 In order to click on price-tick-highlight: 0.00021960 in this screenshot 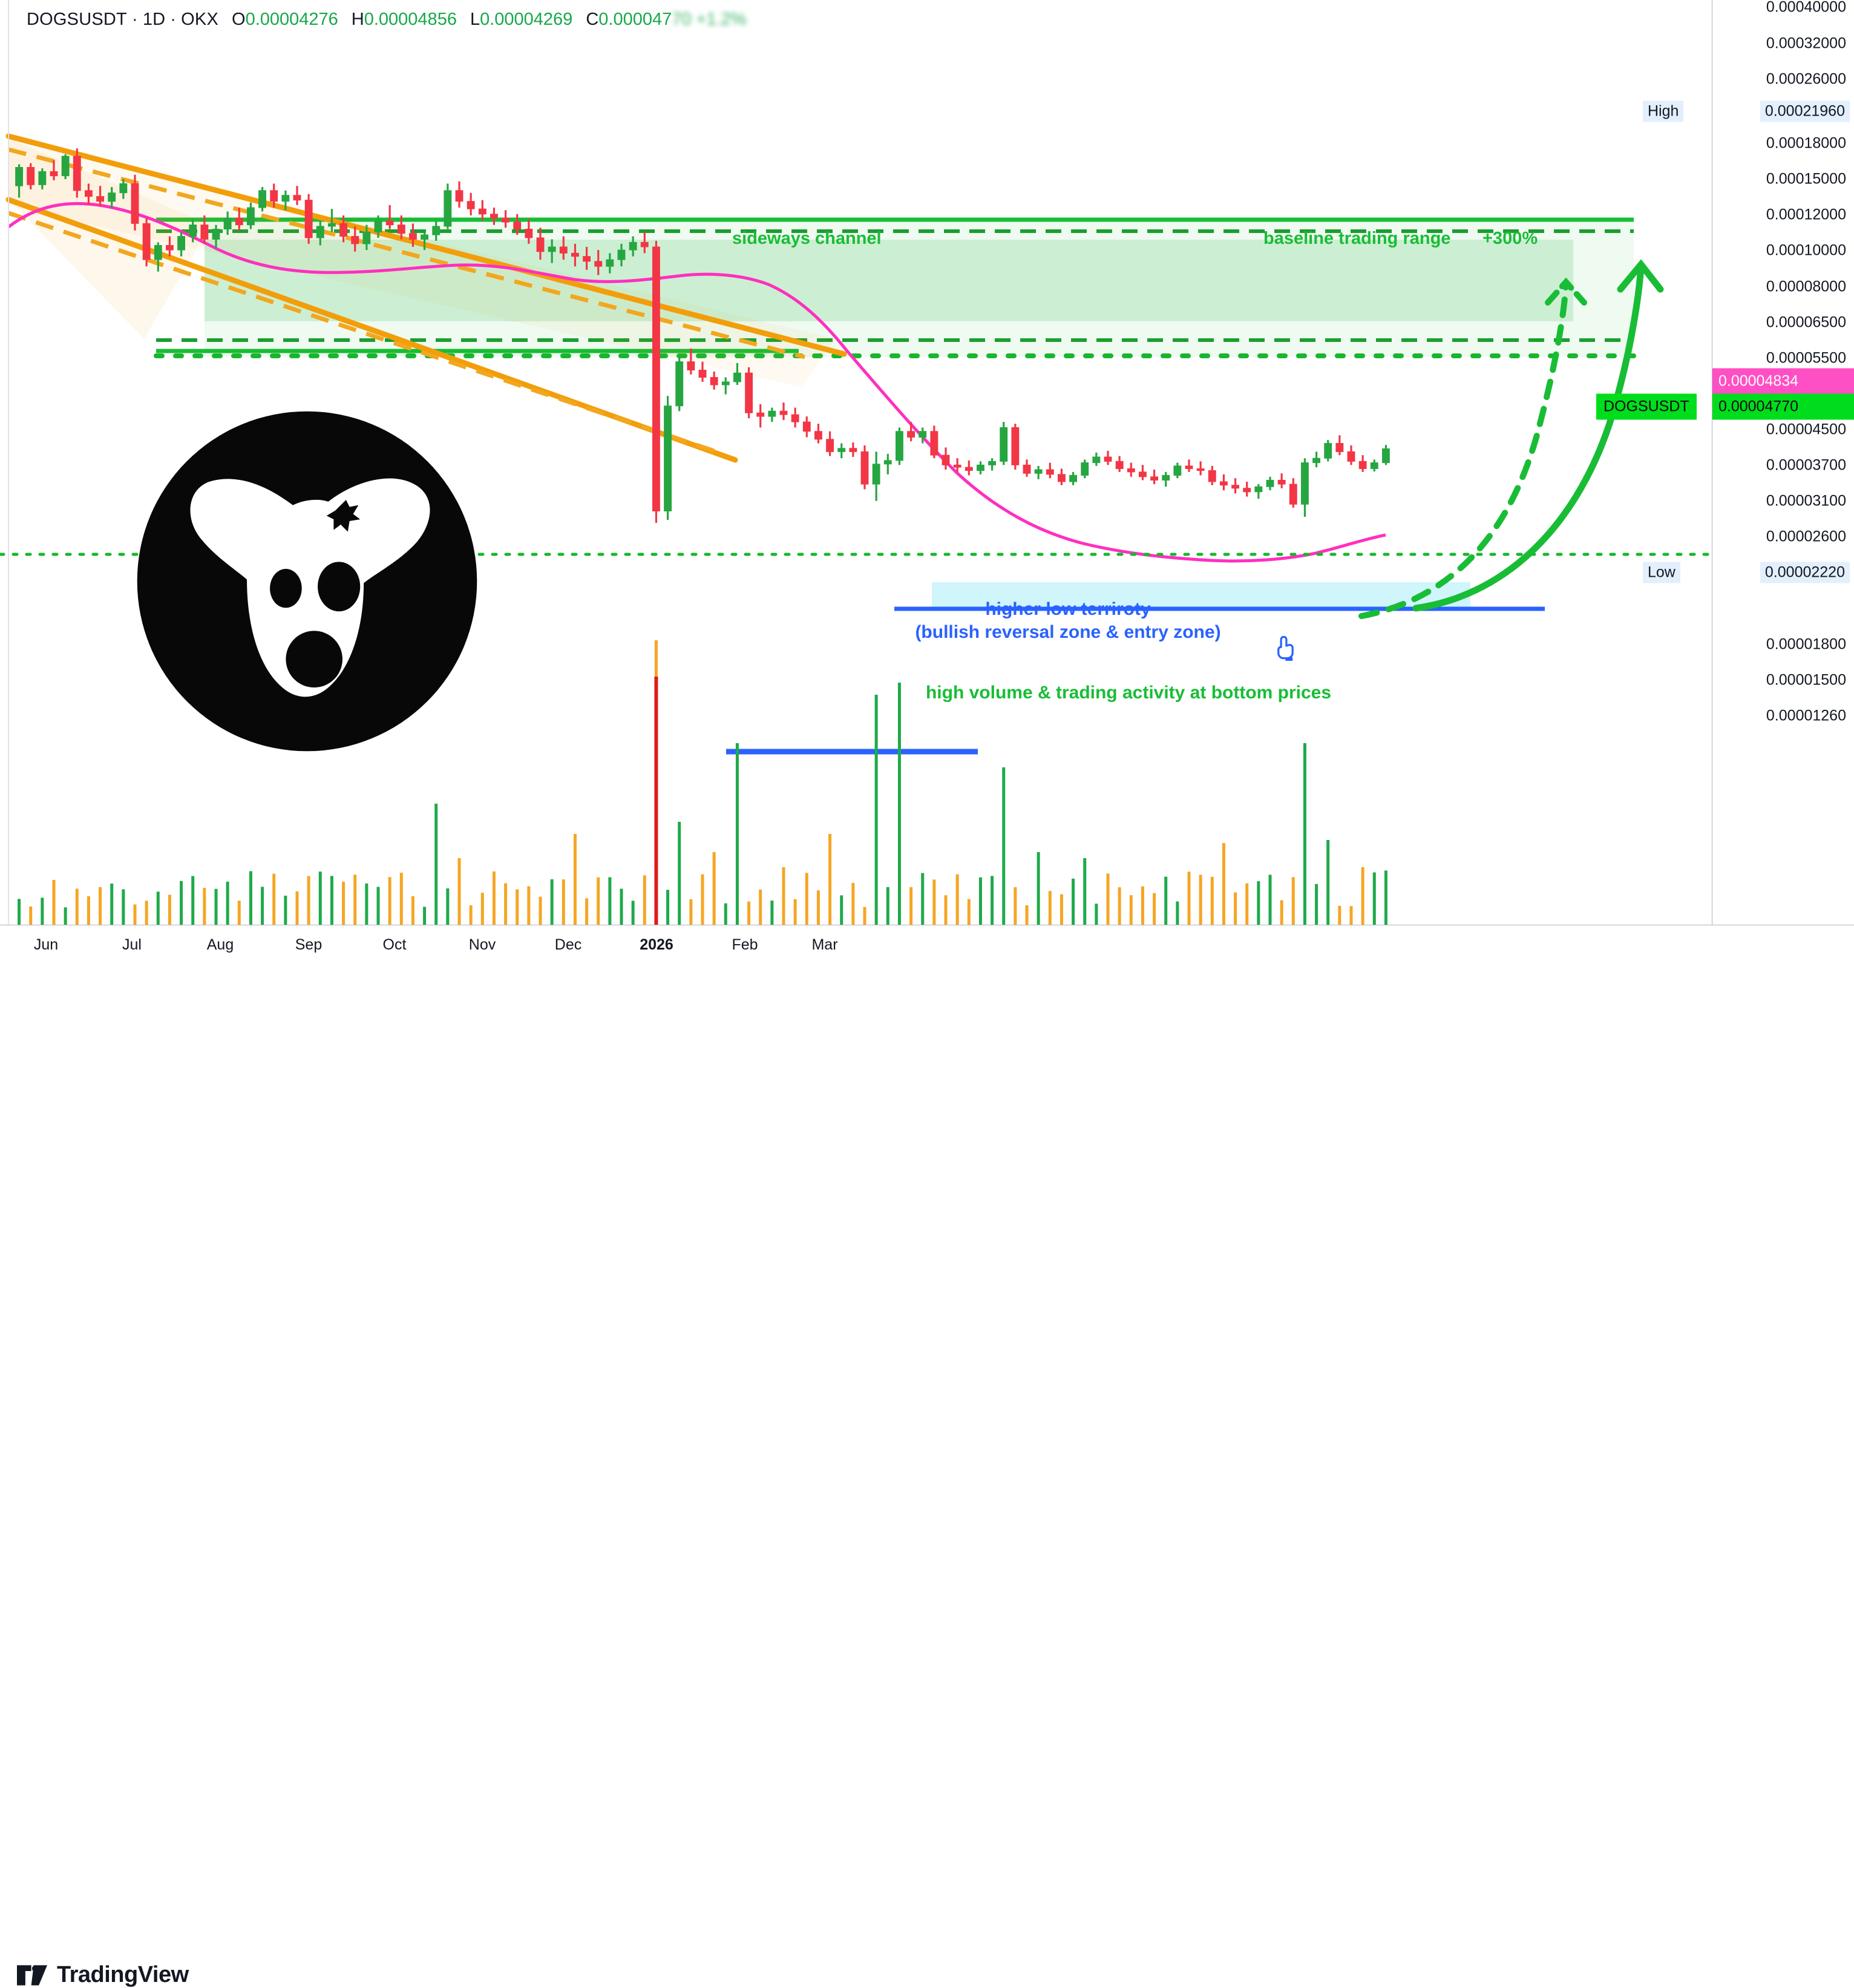, I will do `click(1805, 111)`.